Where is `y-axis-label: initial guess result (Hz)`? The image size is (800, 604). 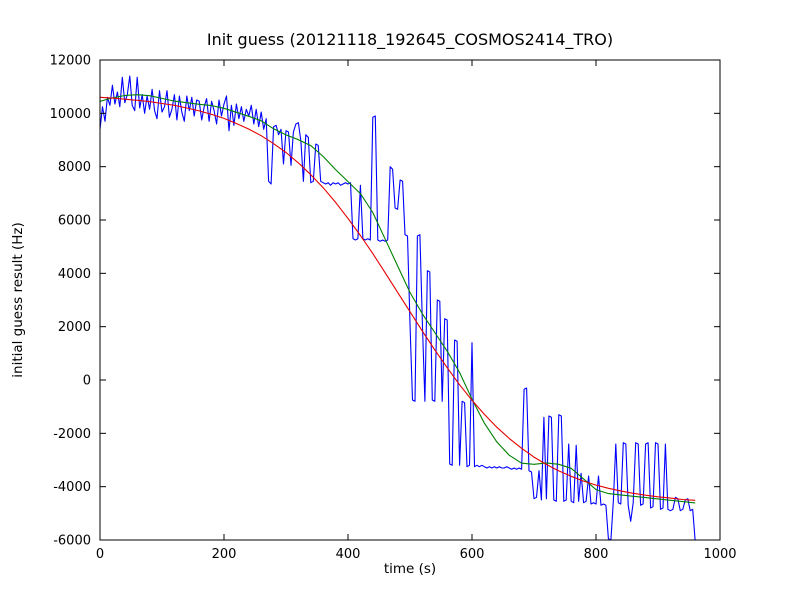
y-axis-label: initial guess result (Hz) is located at coordinates (18, 299).